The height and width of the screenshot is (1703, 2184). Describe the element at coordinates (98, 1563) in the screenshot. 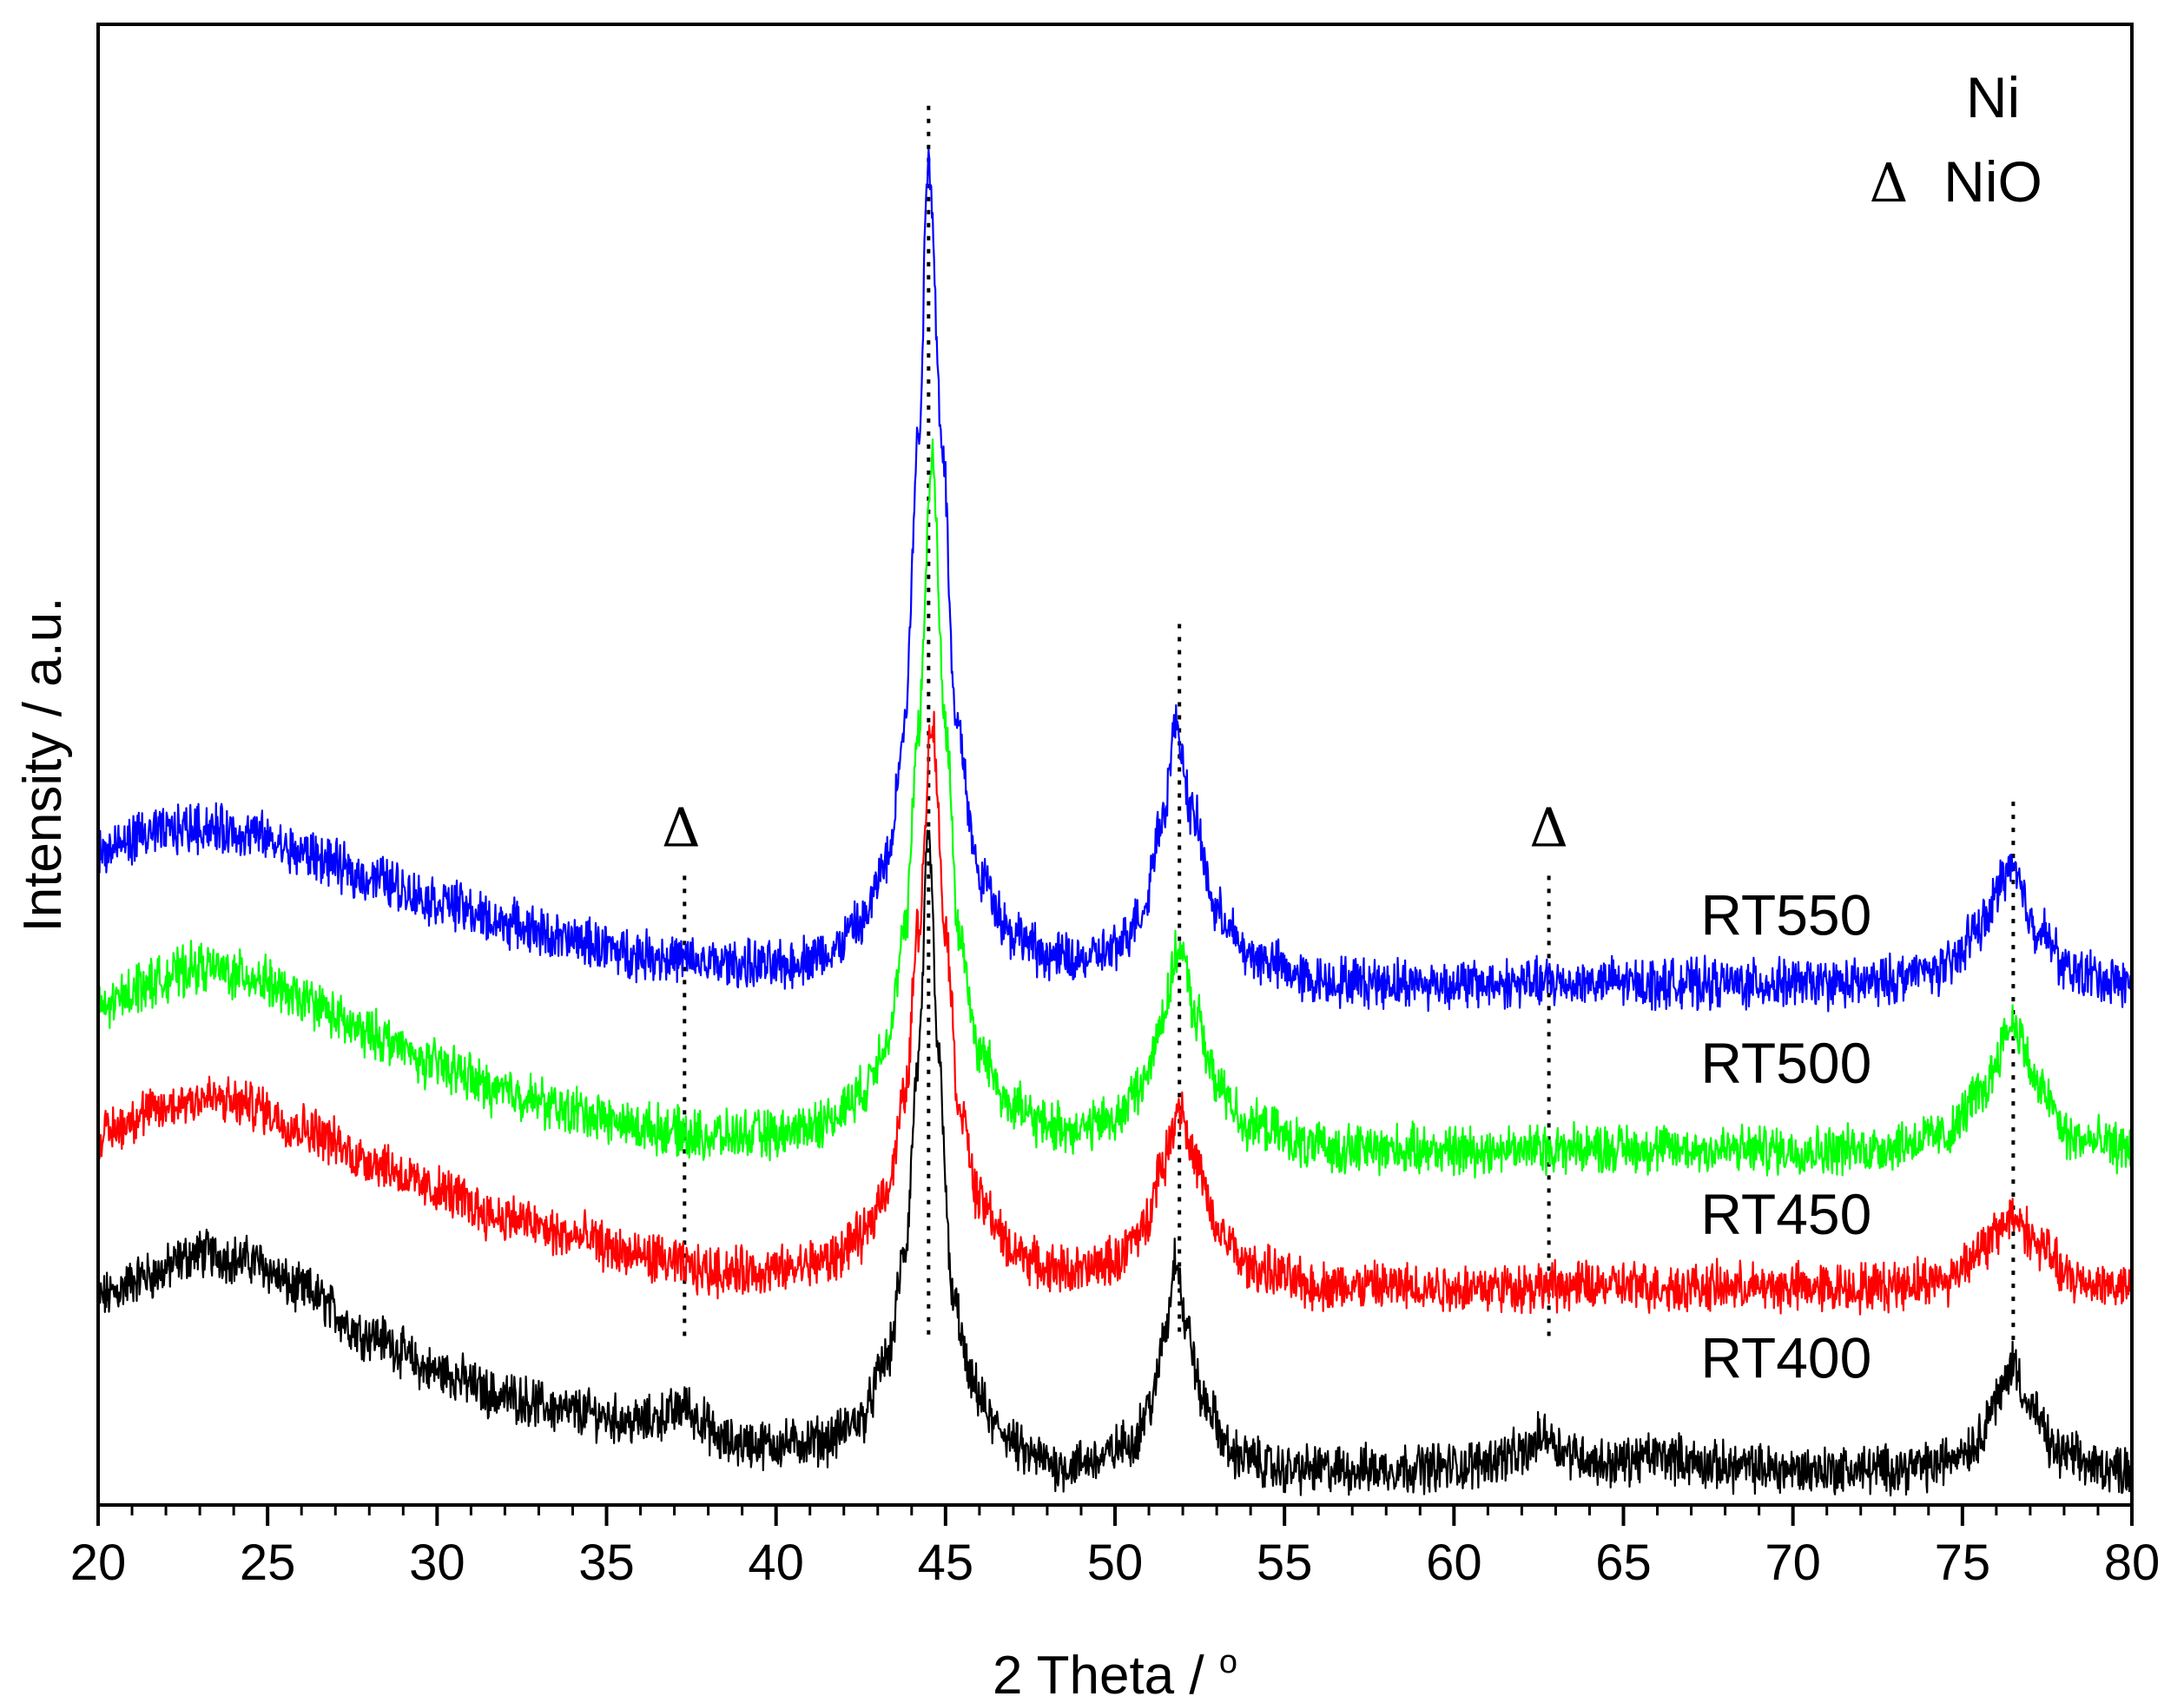

I see `x-tick-label: 20` at that location.